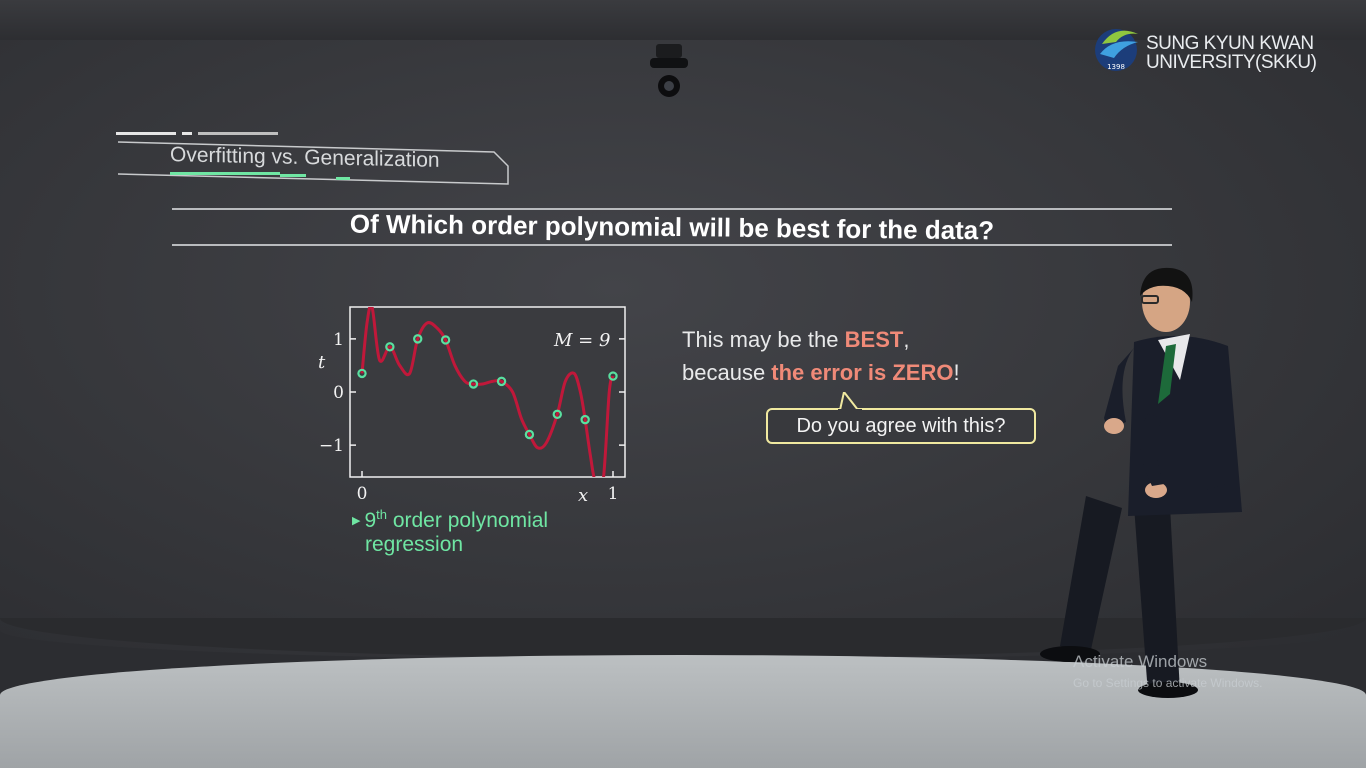 This screenshot has height=768, width=1366. What do you see at coordinates (1116, 67) in the screenshot?
I see `svg-text: 1398` at bounding box center [1116, 67].